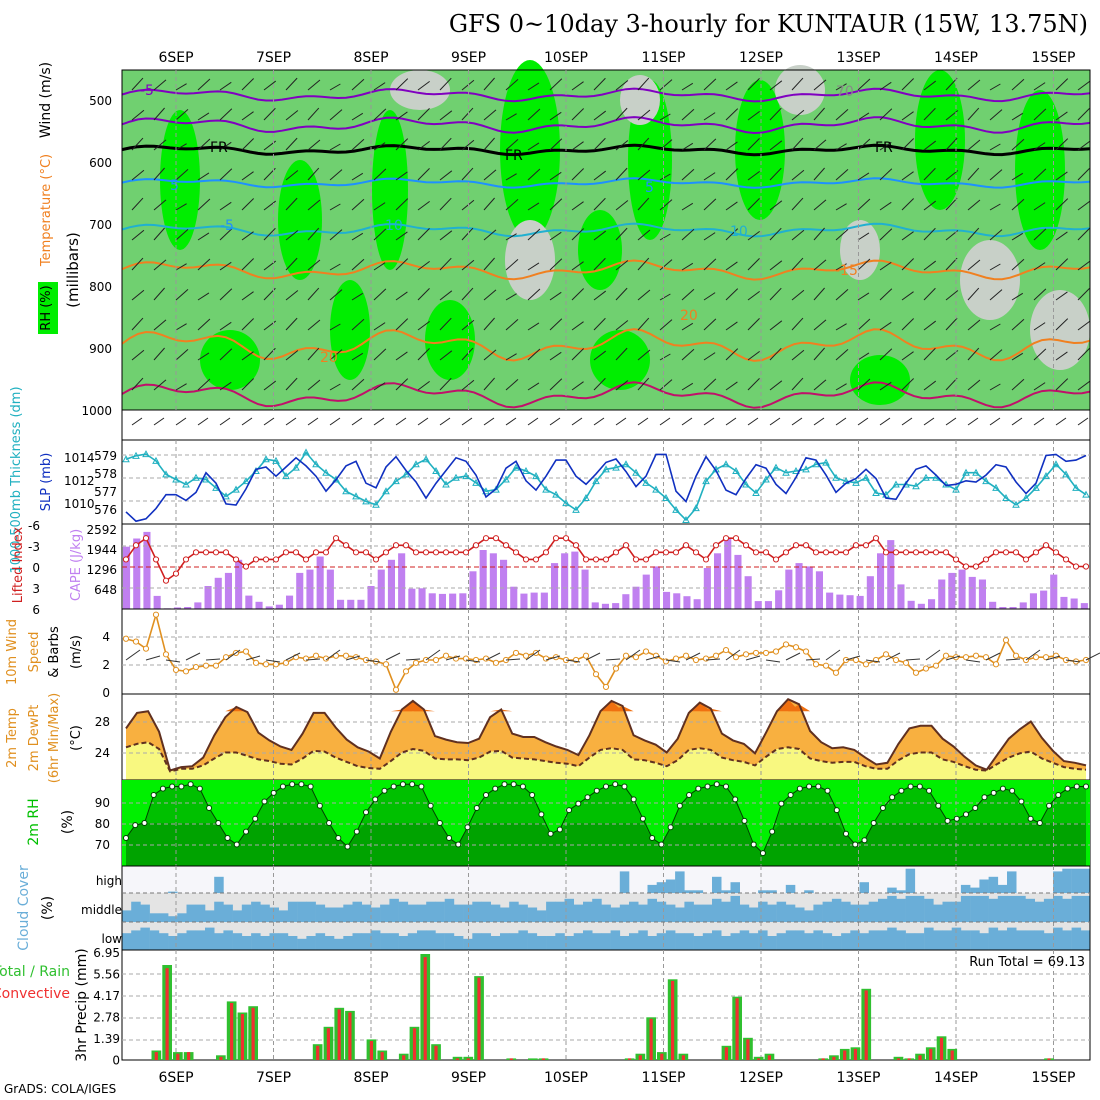 The width and height of the screenshot is (1100, 1100). I want to click on rh2m-label-b: (%), so click(68, 822).